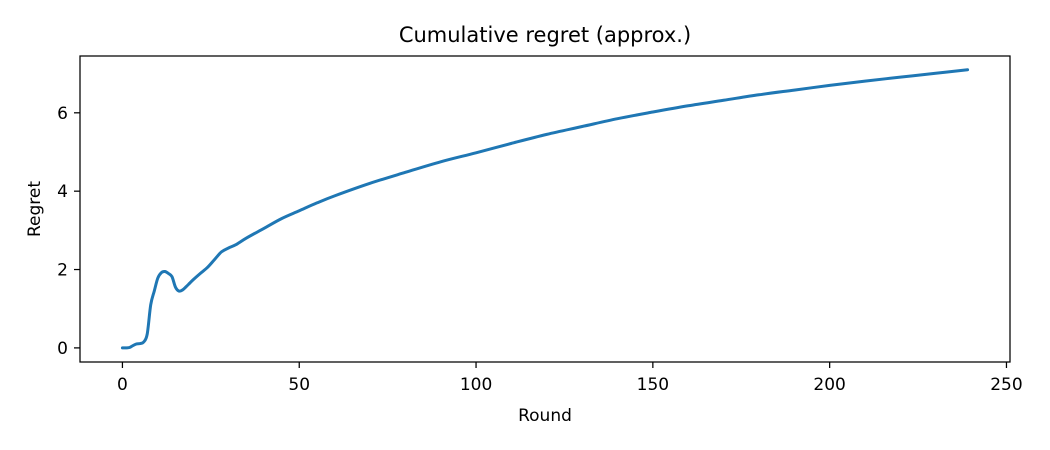  I want to click on y-tick-label: 2, so click(62, 271).